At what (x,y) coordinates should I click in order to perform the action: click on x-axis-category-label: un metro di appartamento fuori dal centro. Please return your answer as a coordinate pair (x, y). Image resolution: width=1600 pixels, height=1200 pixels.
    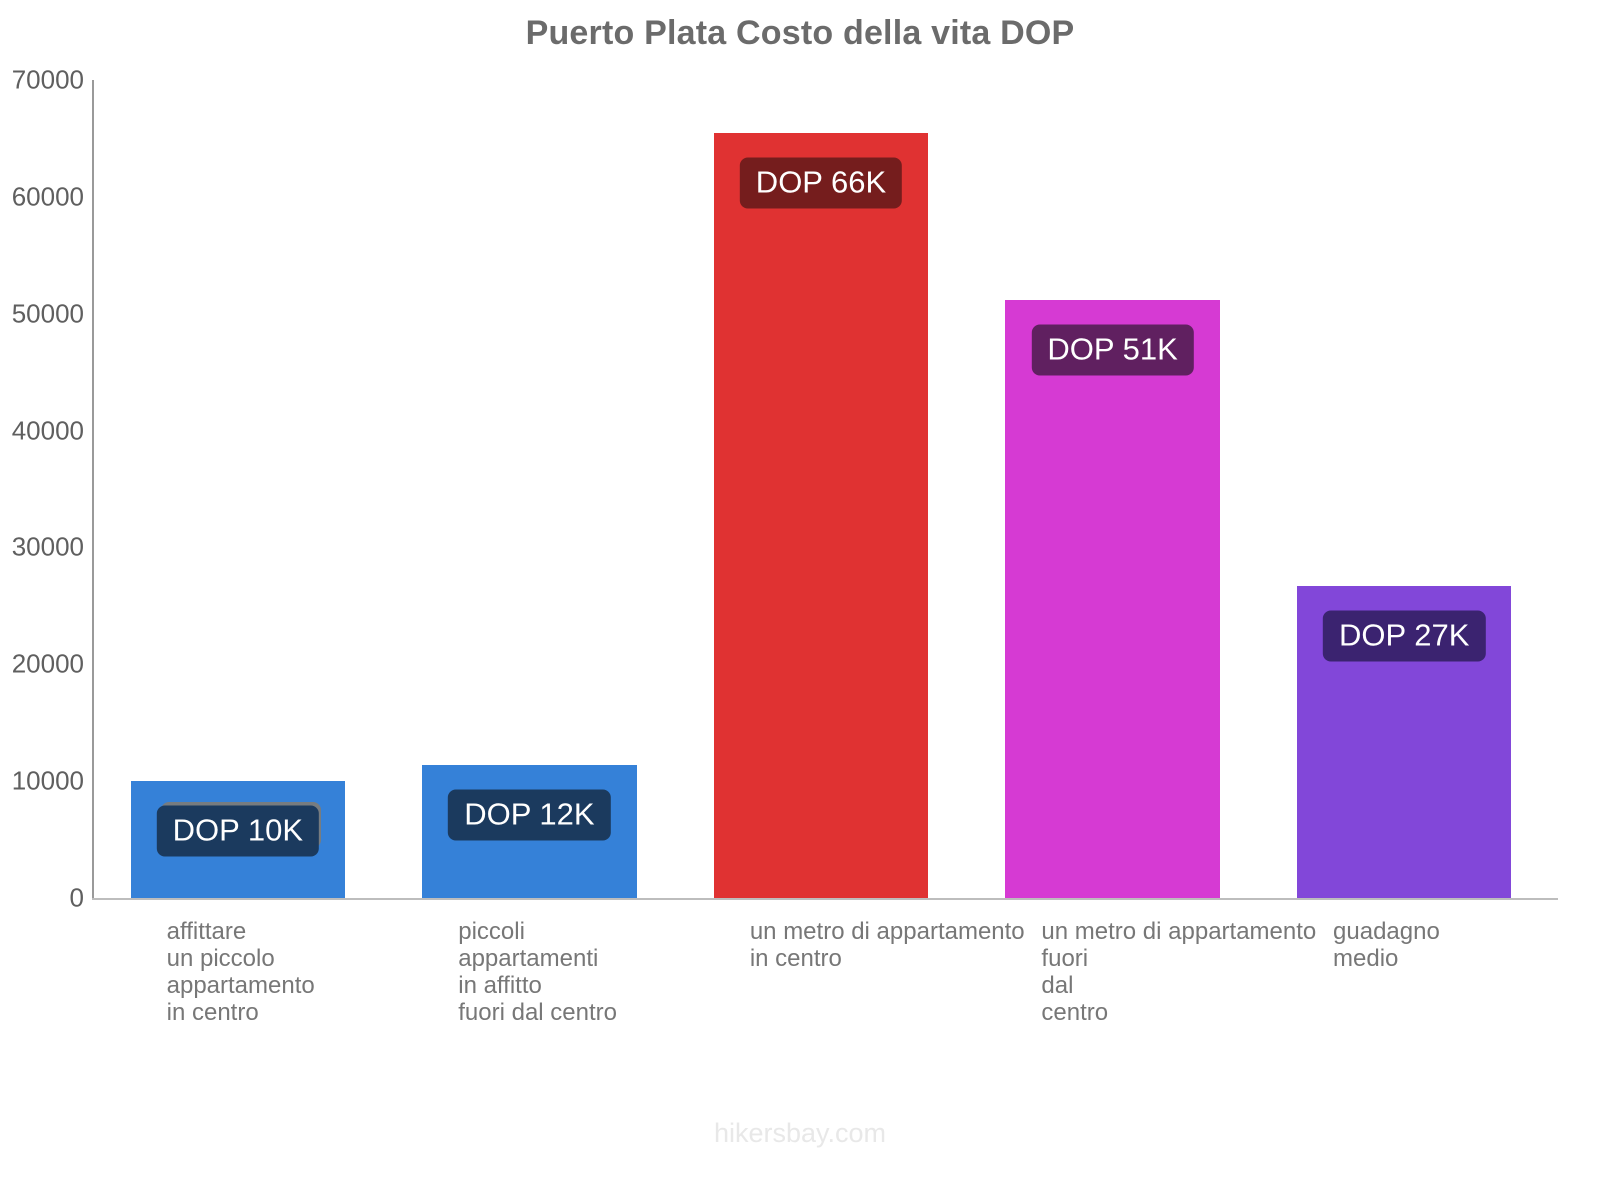
    Looking at the image, I should click on (1178, 972).